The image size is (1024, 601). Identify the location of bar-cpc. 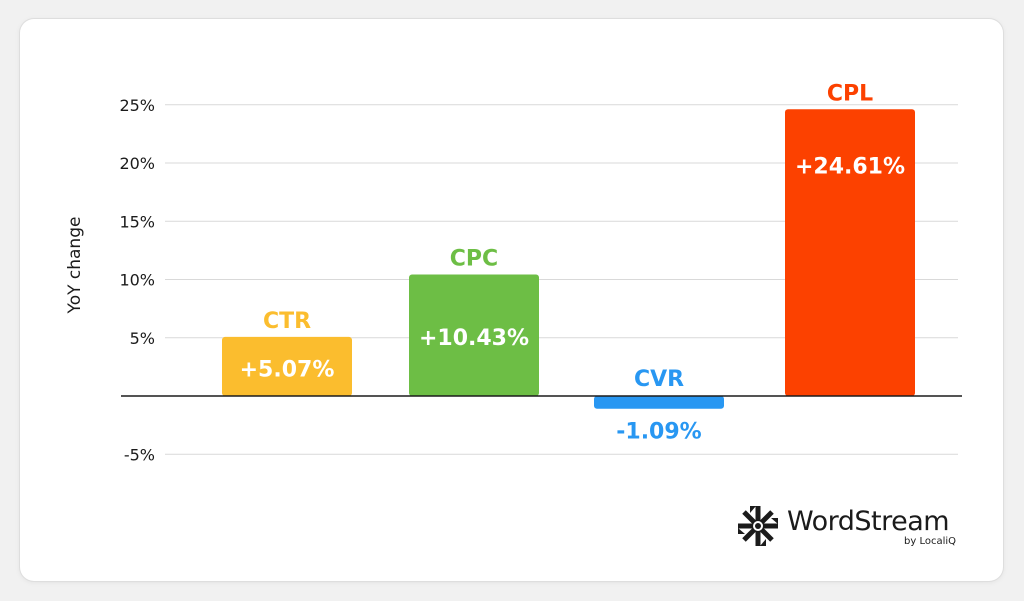
(474, 335).